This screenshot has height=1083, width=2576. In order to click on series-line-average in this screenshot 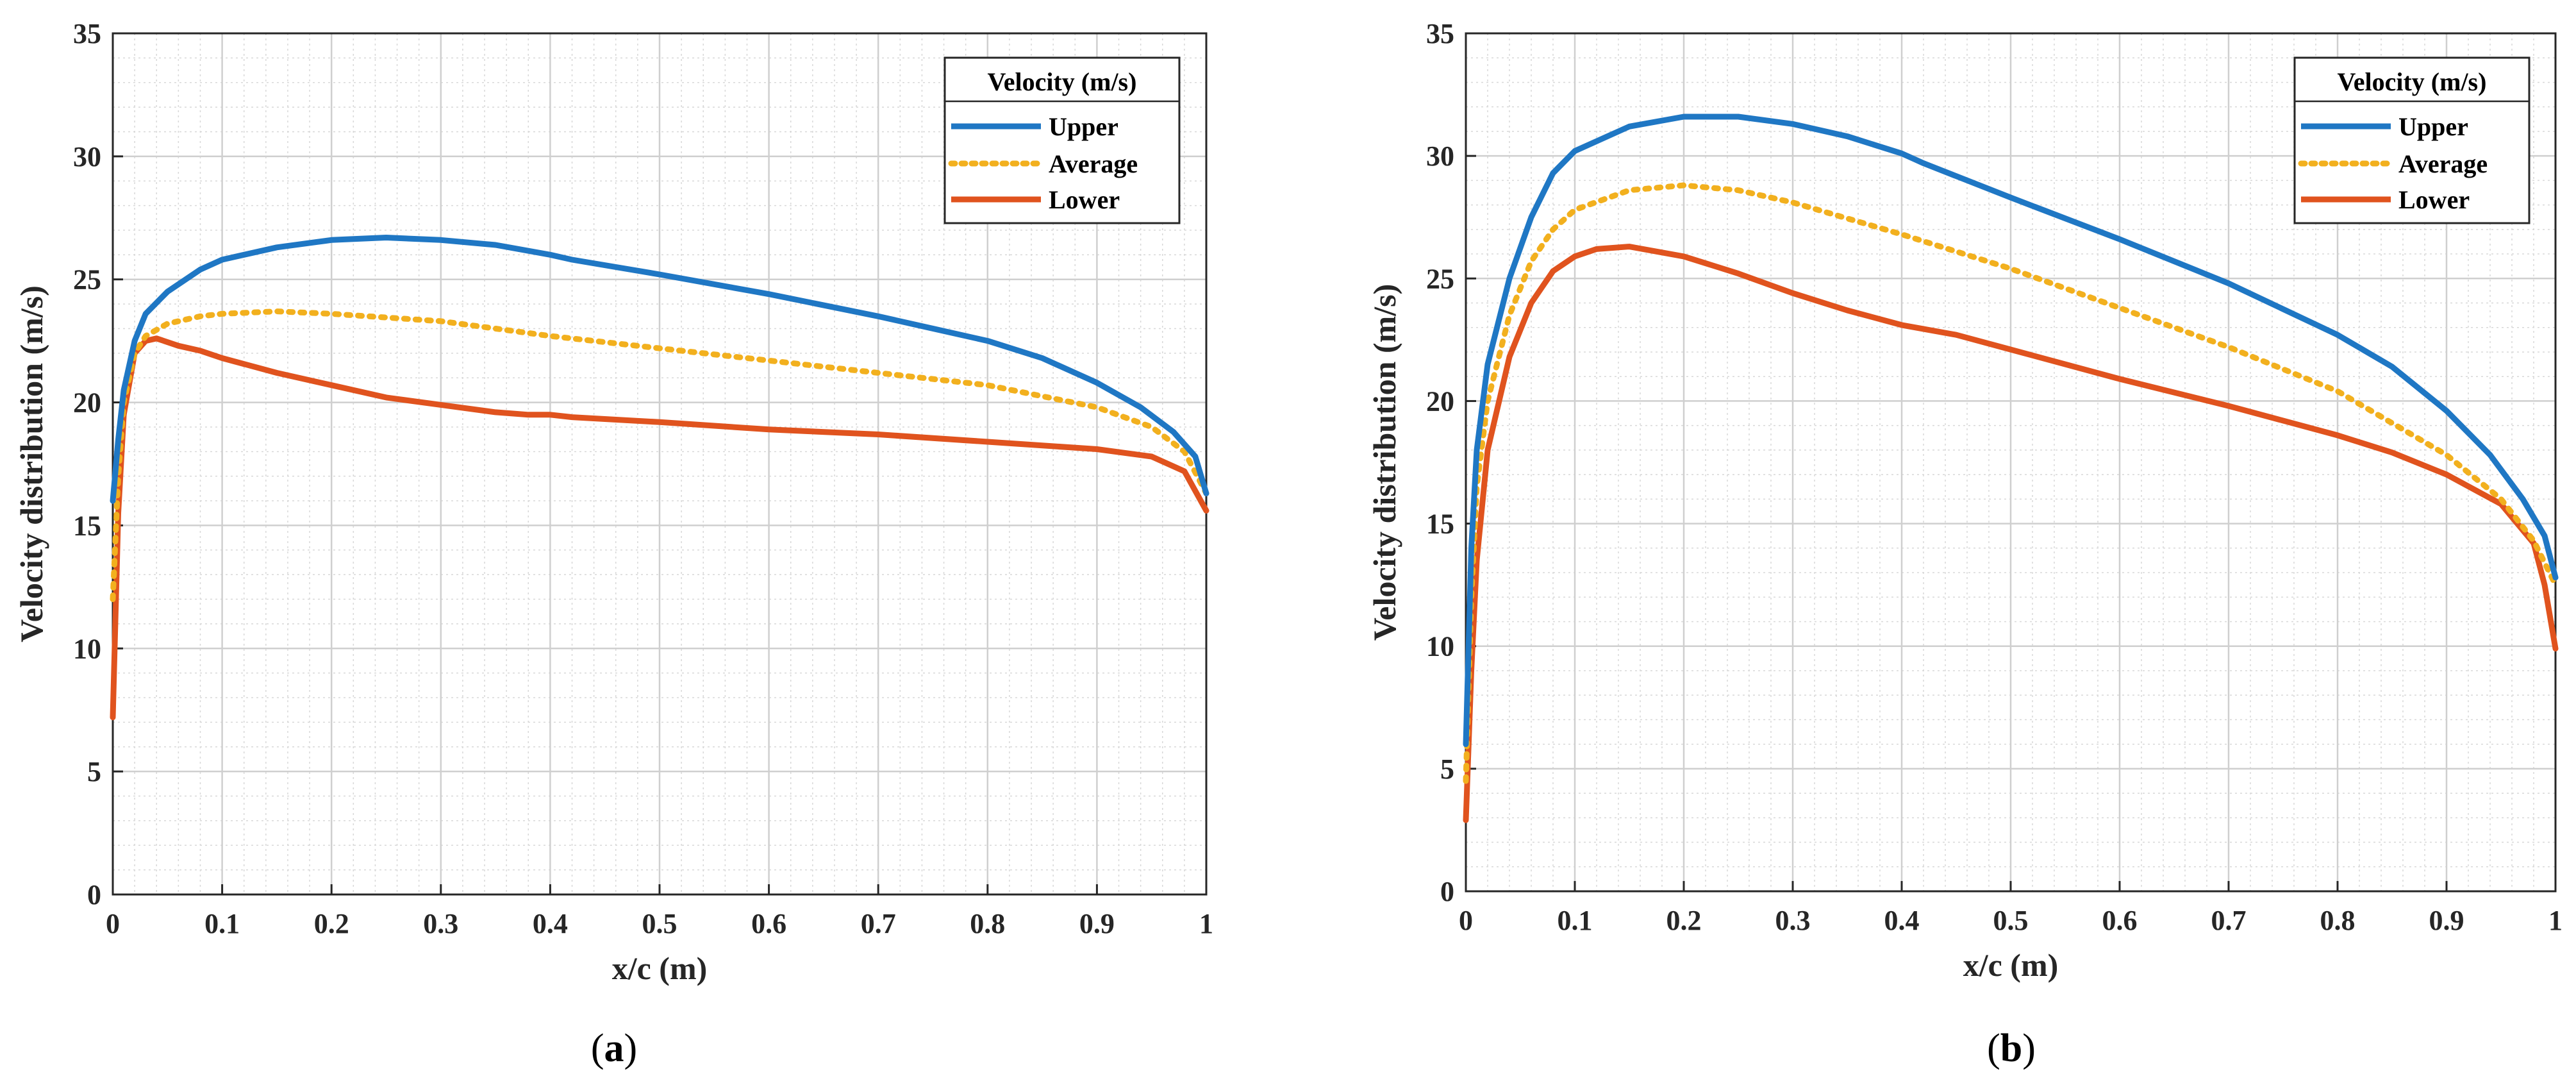, I will do `click(660, 455)`.